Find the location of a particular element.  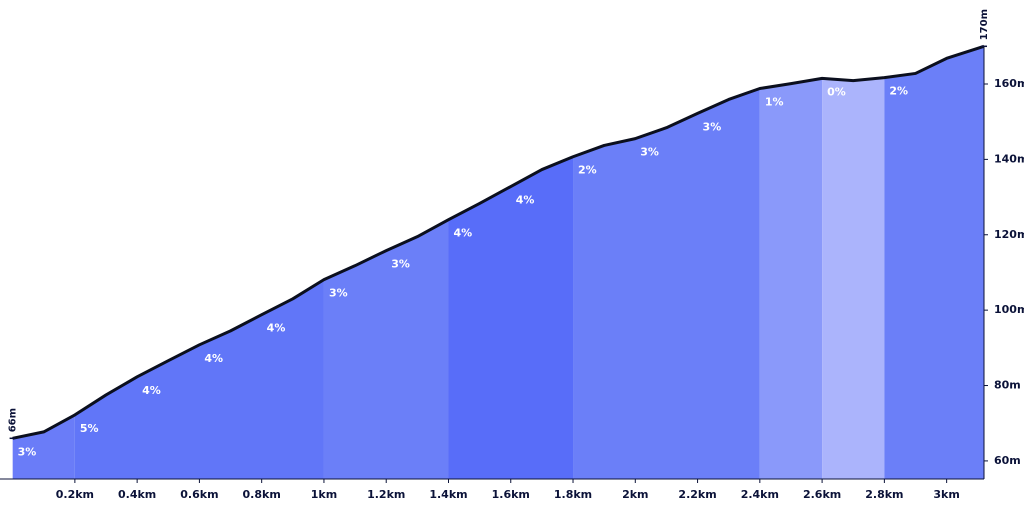

x-tick-label: 1km is located at coordinates (324, 494).